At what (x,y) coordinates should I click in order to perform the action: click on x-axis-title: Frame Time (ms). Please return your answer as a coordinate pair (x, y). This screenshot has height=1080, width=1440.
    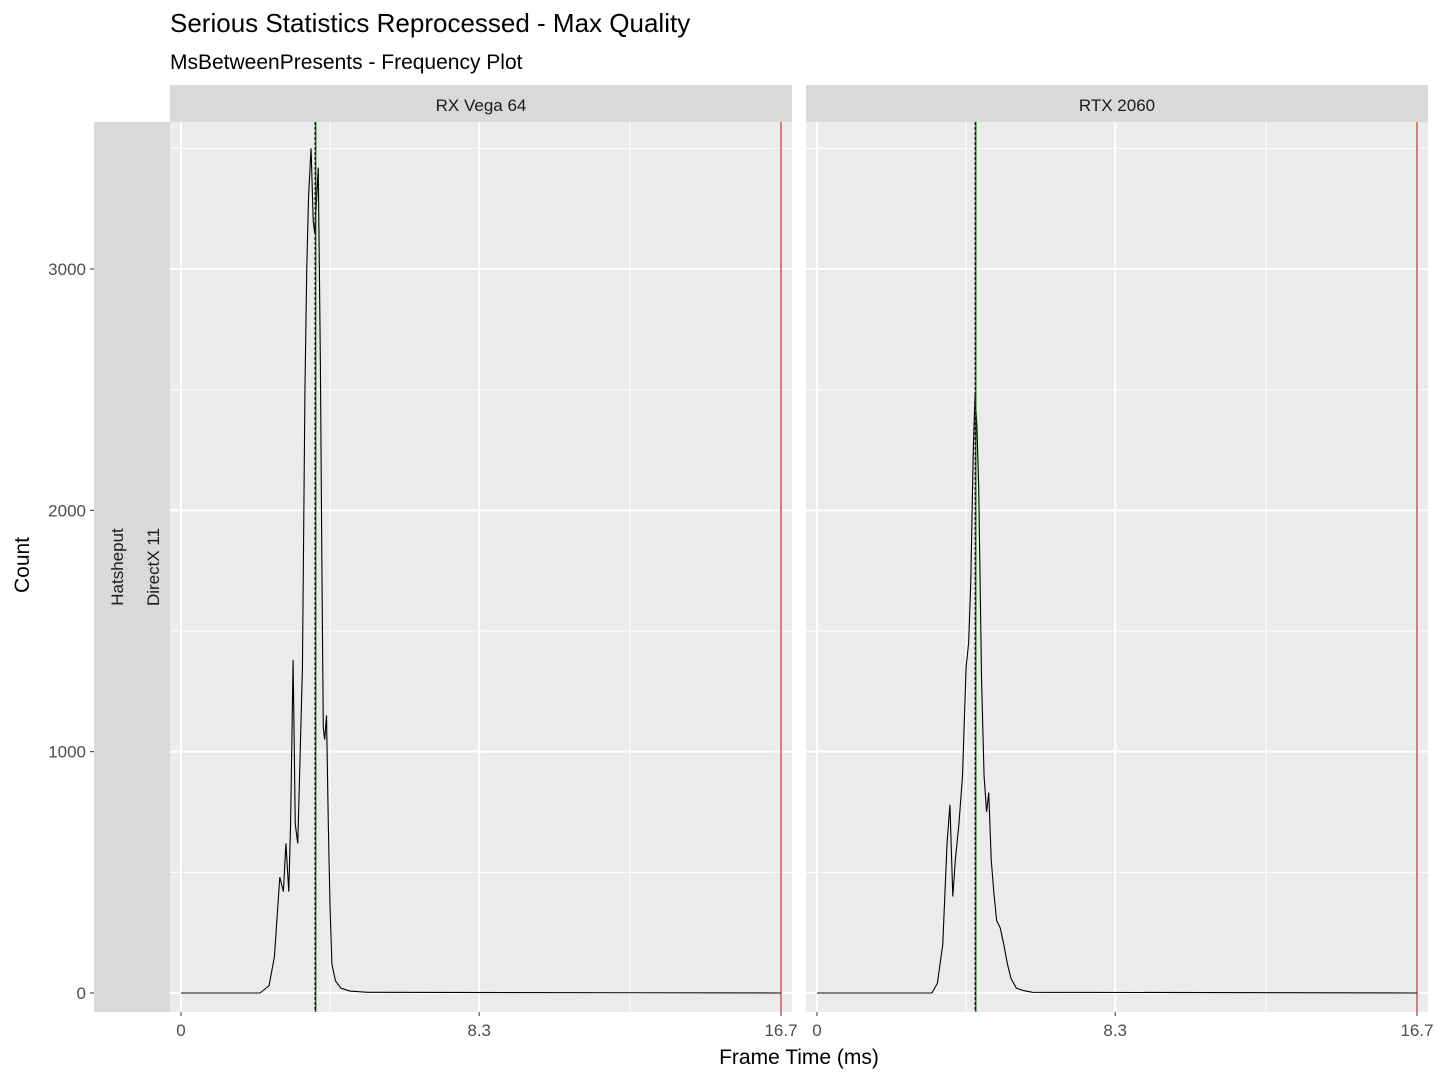
    Looking at the image, I should click on (799, 1057).